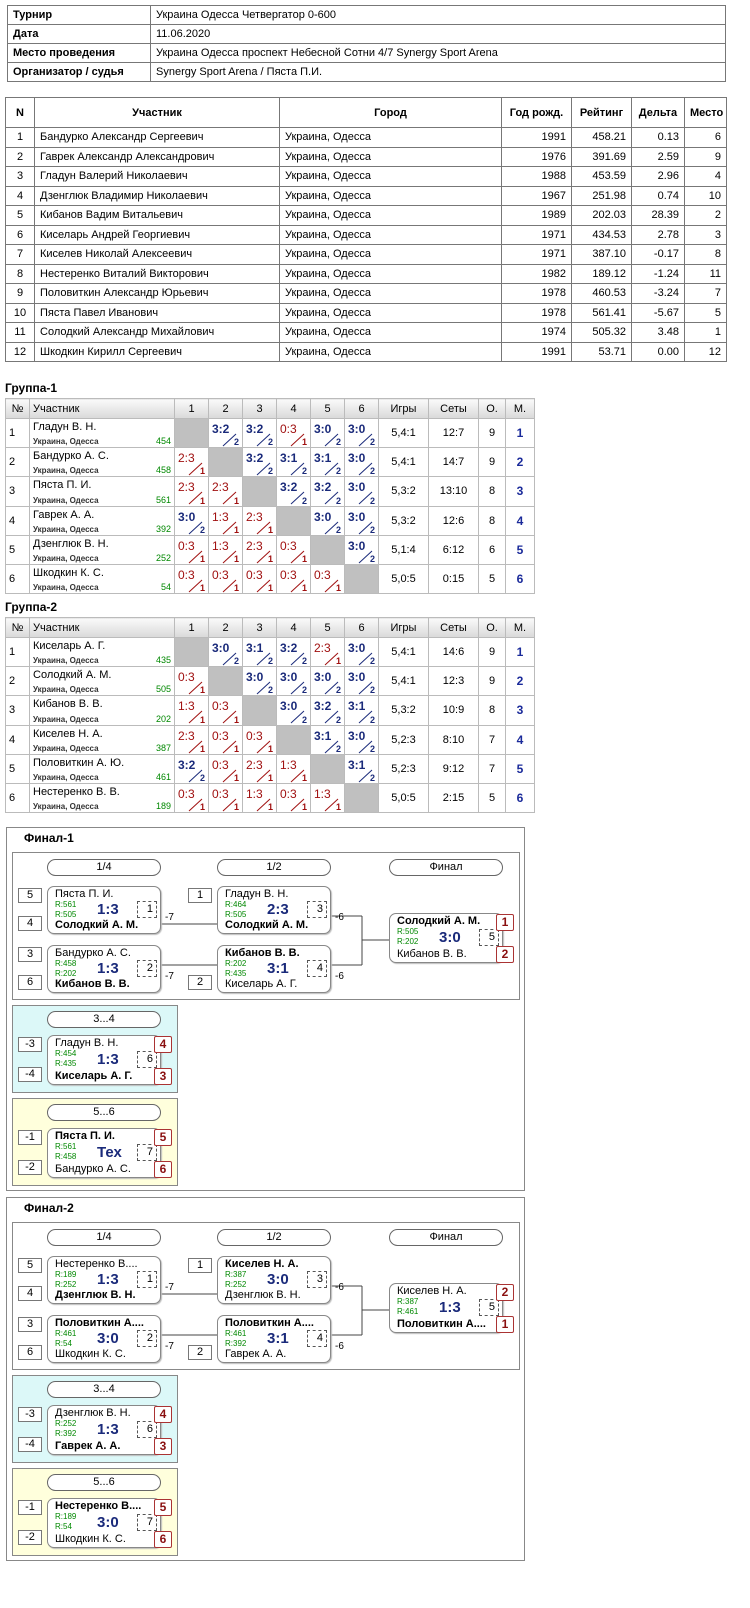 The image size is (750, 1608). What do you see at coordinates (17, 520) in the screenshot?
I see `row-number: 4` at bounding box center [17, 520].